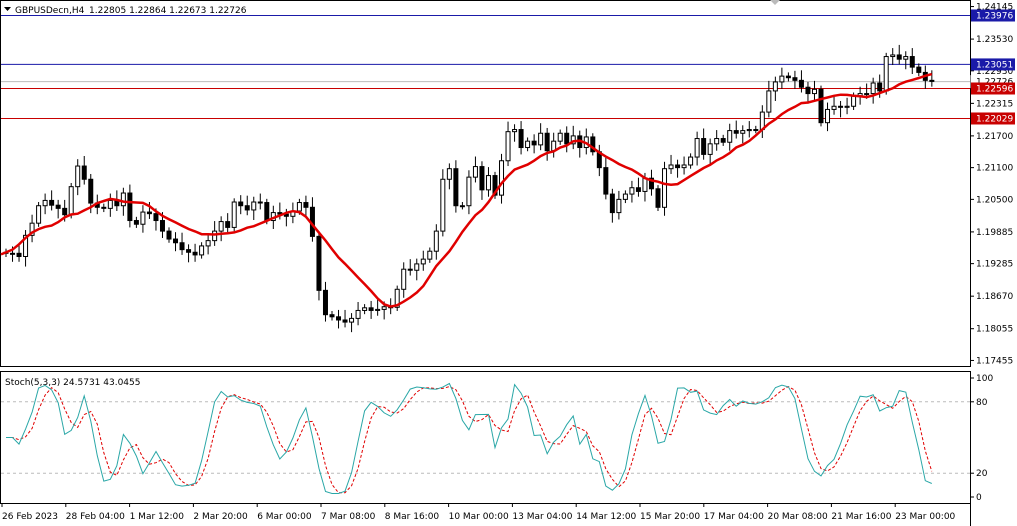 This screenshot has width=1017, height=526. Describe the element at coordinates (994, 297) in the screenshot. I see `price-tick-label: 1.18670` at that location.